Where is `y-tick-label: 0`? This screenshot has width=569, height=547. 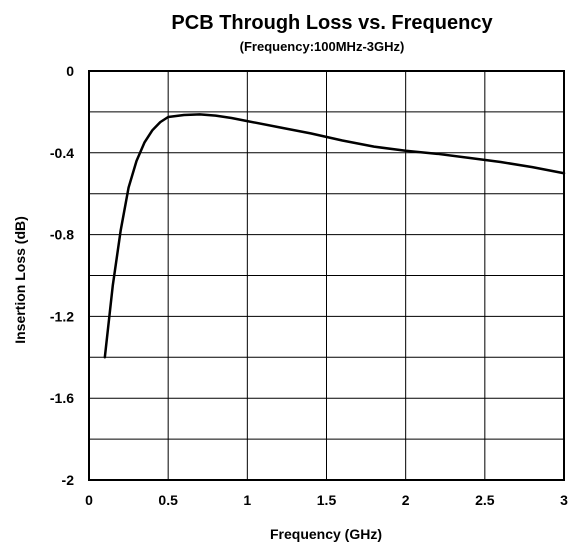
y-tick-label: 0 is located at coordinates (70, 71).